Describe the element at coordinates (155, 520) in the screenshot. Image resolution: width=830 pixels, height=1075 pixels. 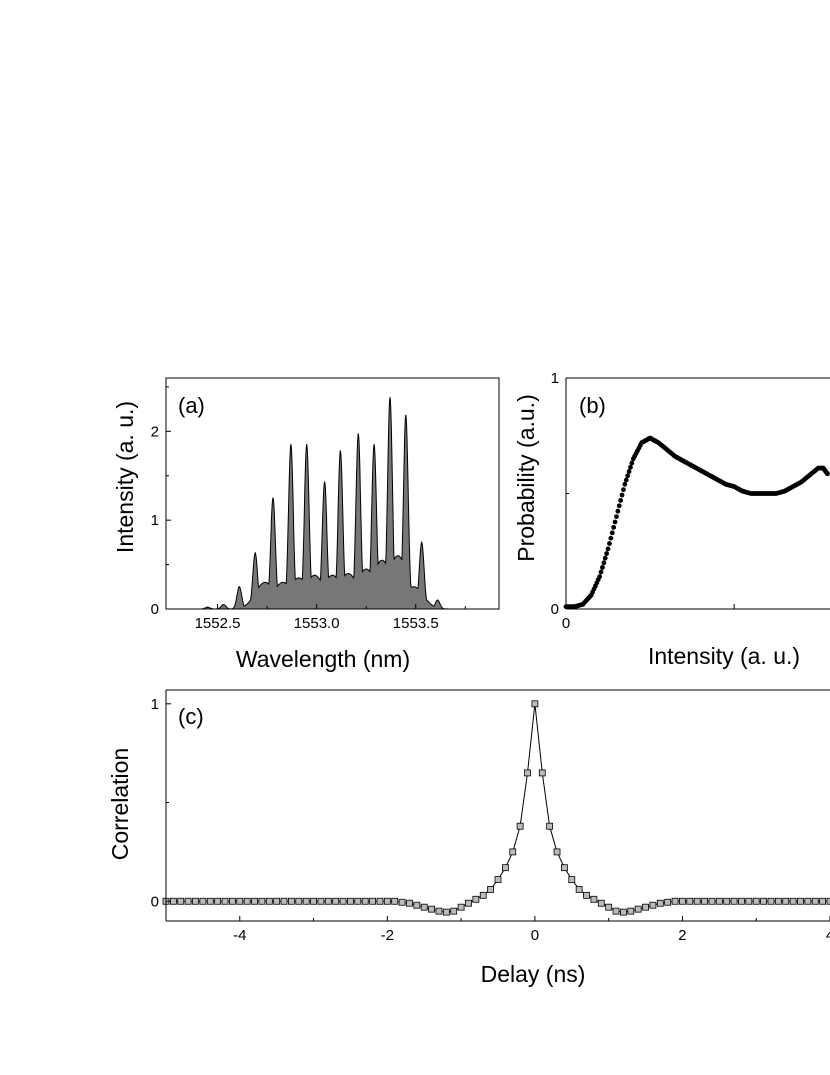
I see `panel-a-ytick-label: 1` at that location.